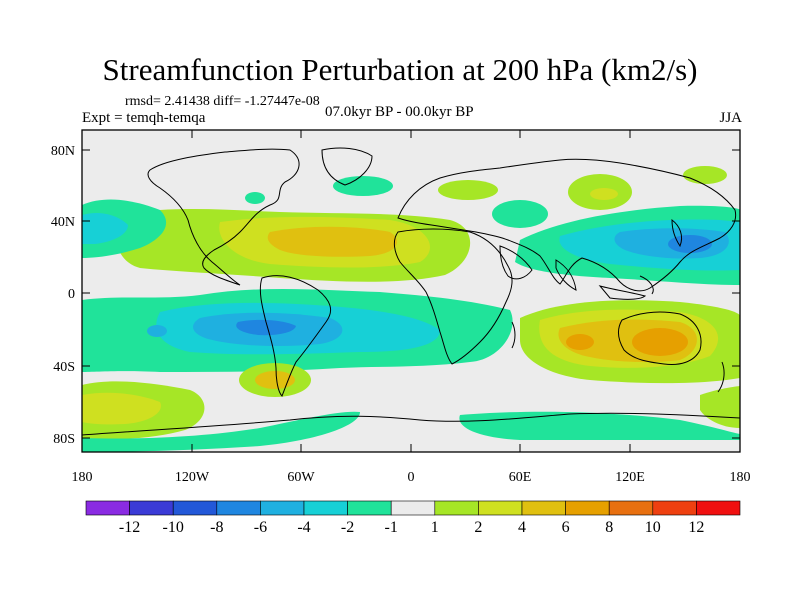 The height and width of the screenshot is (600, 800). I want to click on colorbar-label: 2, so click(478, 527).